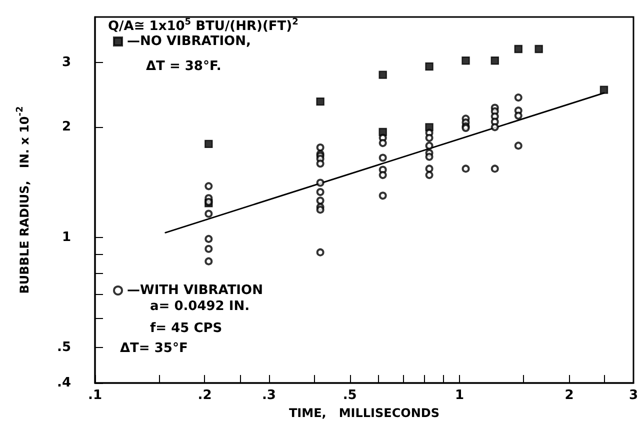  I want to click on y-tick-label: .5, so click(64, 348).